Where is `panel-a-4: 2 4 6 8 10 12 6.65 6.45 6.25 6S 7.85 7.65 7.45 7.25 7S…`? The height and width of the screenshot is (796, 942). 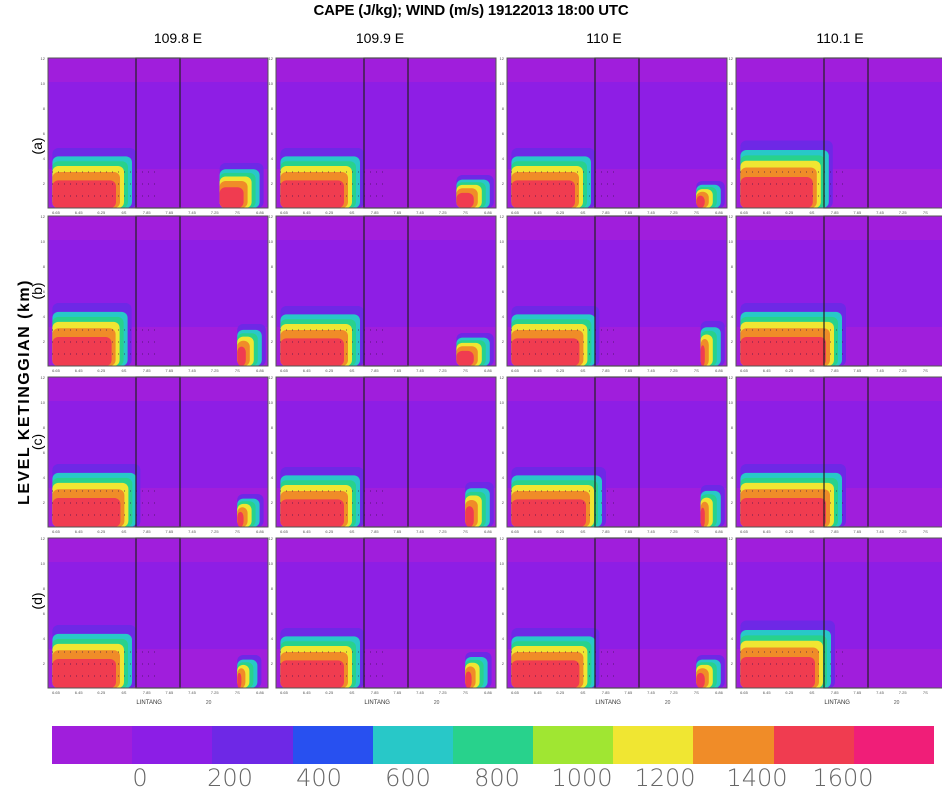 panel-a-4: 2 4 6 8 10 12 6.65 6.45 6.25 6S 7.85 7.65 7.45 7.25 7S… is located at coordinates (835, 135).